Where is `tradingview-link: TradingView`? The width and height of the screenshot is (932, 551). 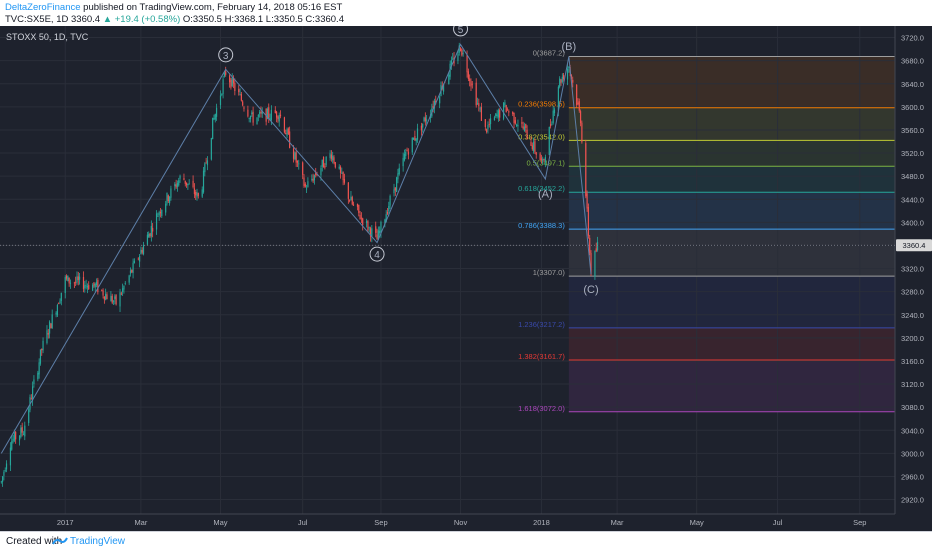
tradingview-link: TradingView is located at coordinates (98, 541).